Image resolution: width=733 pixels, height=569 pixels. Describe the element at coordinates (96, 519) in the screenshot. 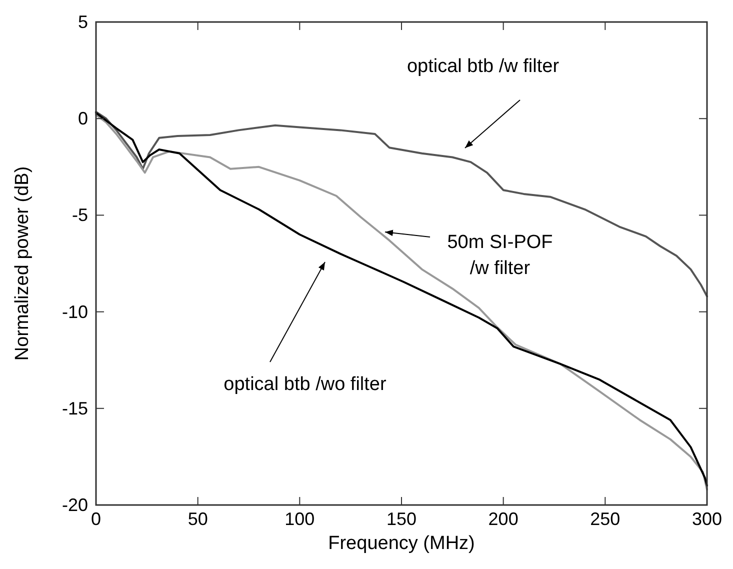

I see `x-tick-label: 0` at that location.